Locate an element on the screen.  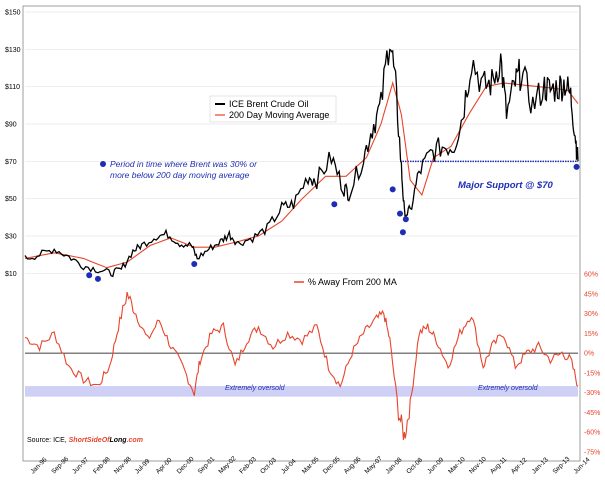
x-tick-label: Jun-09 is located at coordinates (435, 465).